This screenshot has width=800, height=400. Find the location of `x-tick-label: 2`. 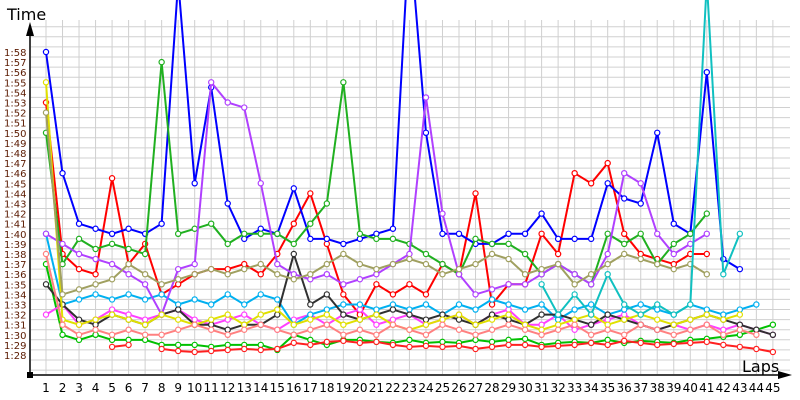

x-tick-label: 2 is located at coordinates (63, 388).